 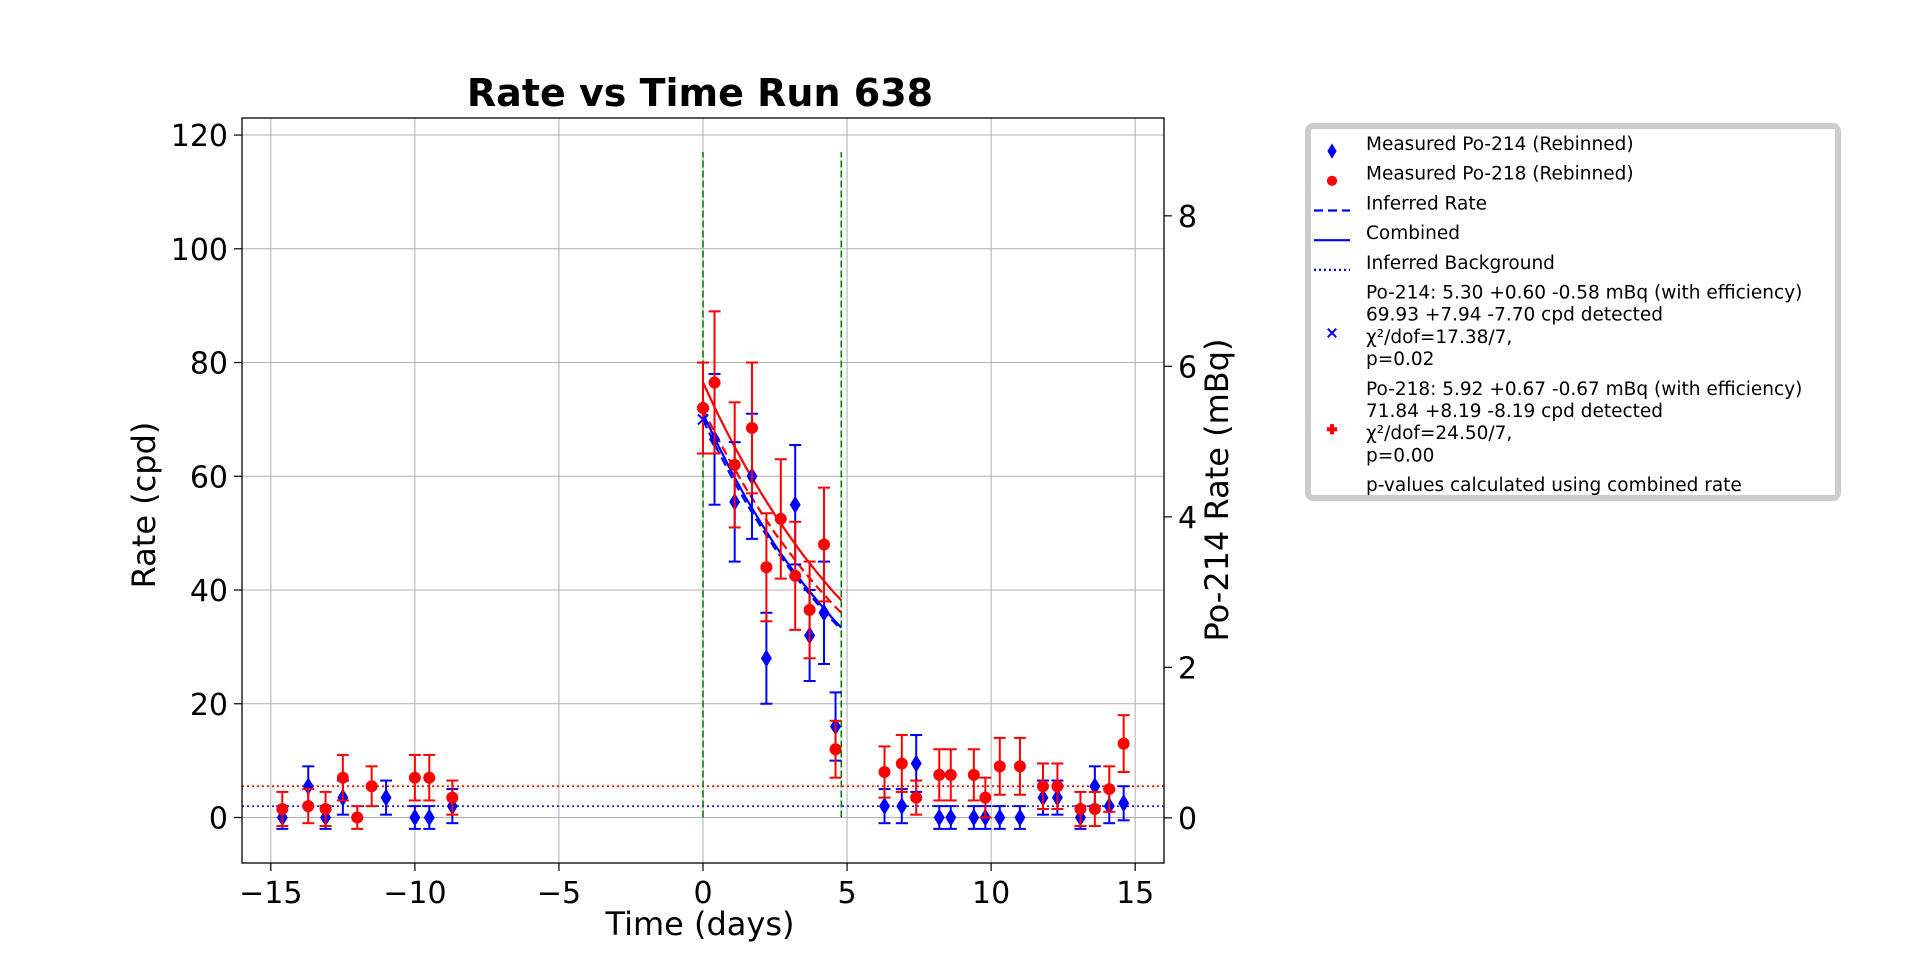 What do you see at coordinates (1400, 359) in the screenshot?
I see `legend-text: p=0.02` at bounding box center [1400, 359].